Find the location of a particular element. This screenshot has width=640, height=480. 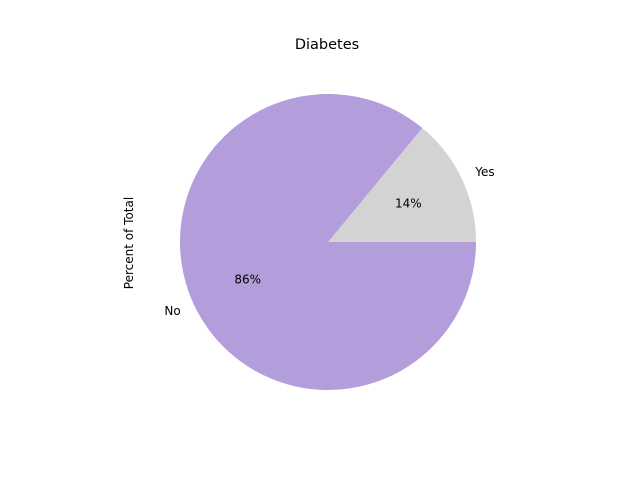

y-axis-label: Percent of Total is located at coordinates (129, 243).